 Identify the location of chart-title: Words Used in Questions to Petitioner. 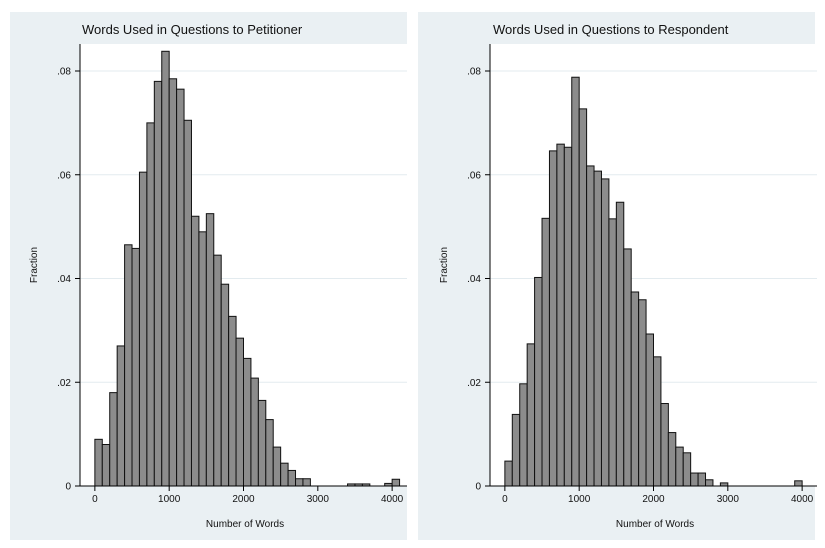
(192, 29).